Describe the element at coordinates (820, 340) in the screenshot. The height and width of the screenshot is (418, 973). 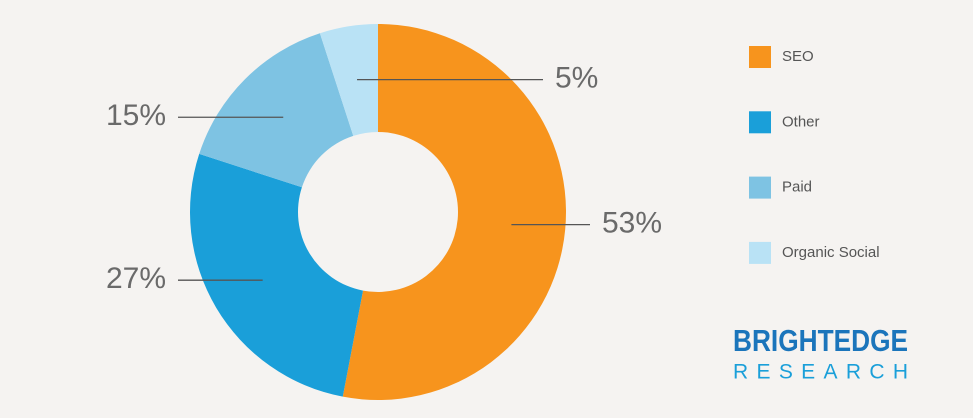
I see `brand: BRIGHTEDGE` at that location.